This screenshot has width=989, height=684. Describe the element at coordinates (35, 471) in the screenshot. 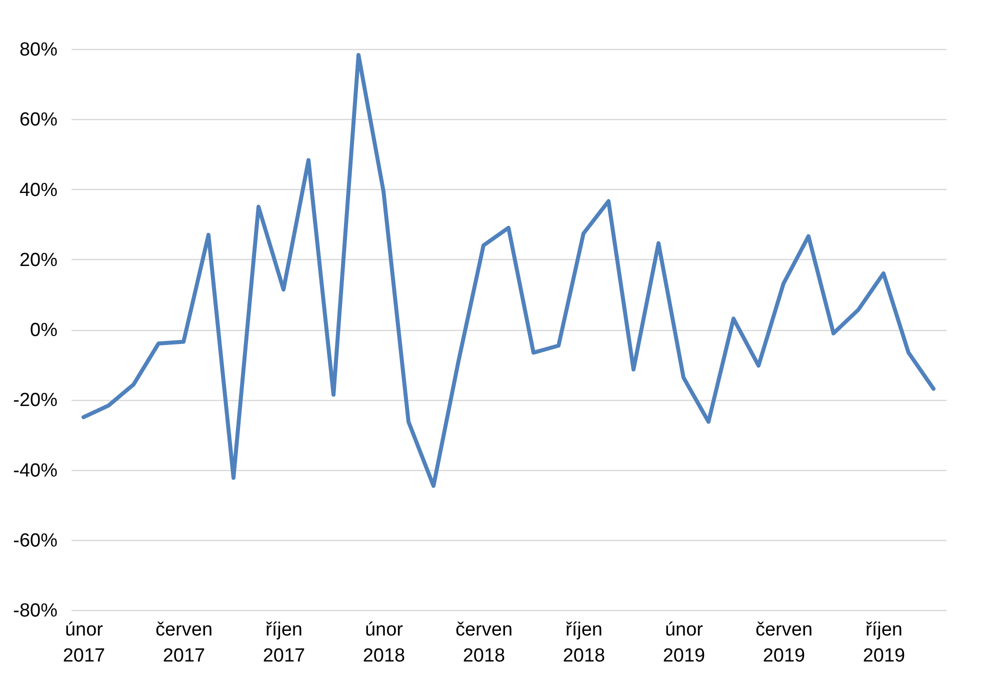

I see `y-tick-label: -40%` at that location.